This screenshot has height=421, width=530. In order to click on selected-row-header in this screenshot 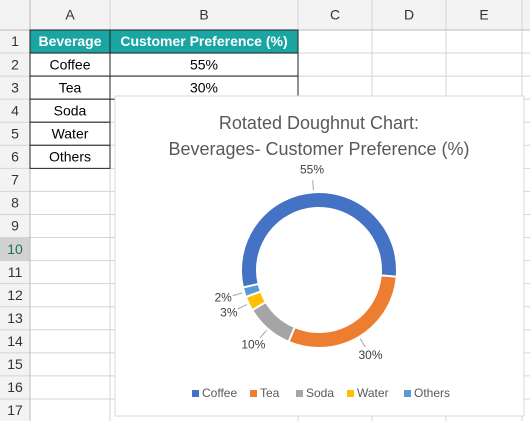, I will do `click(15, 249)`.